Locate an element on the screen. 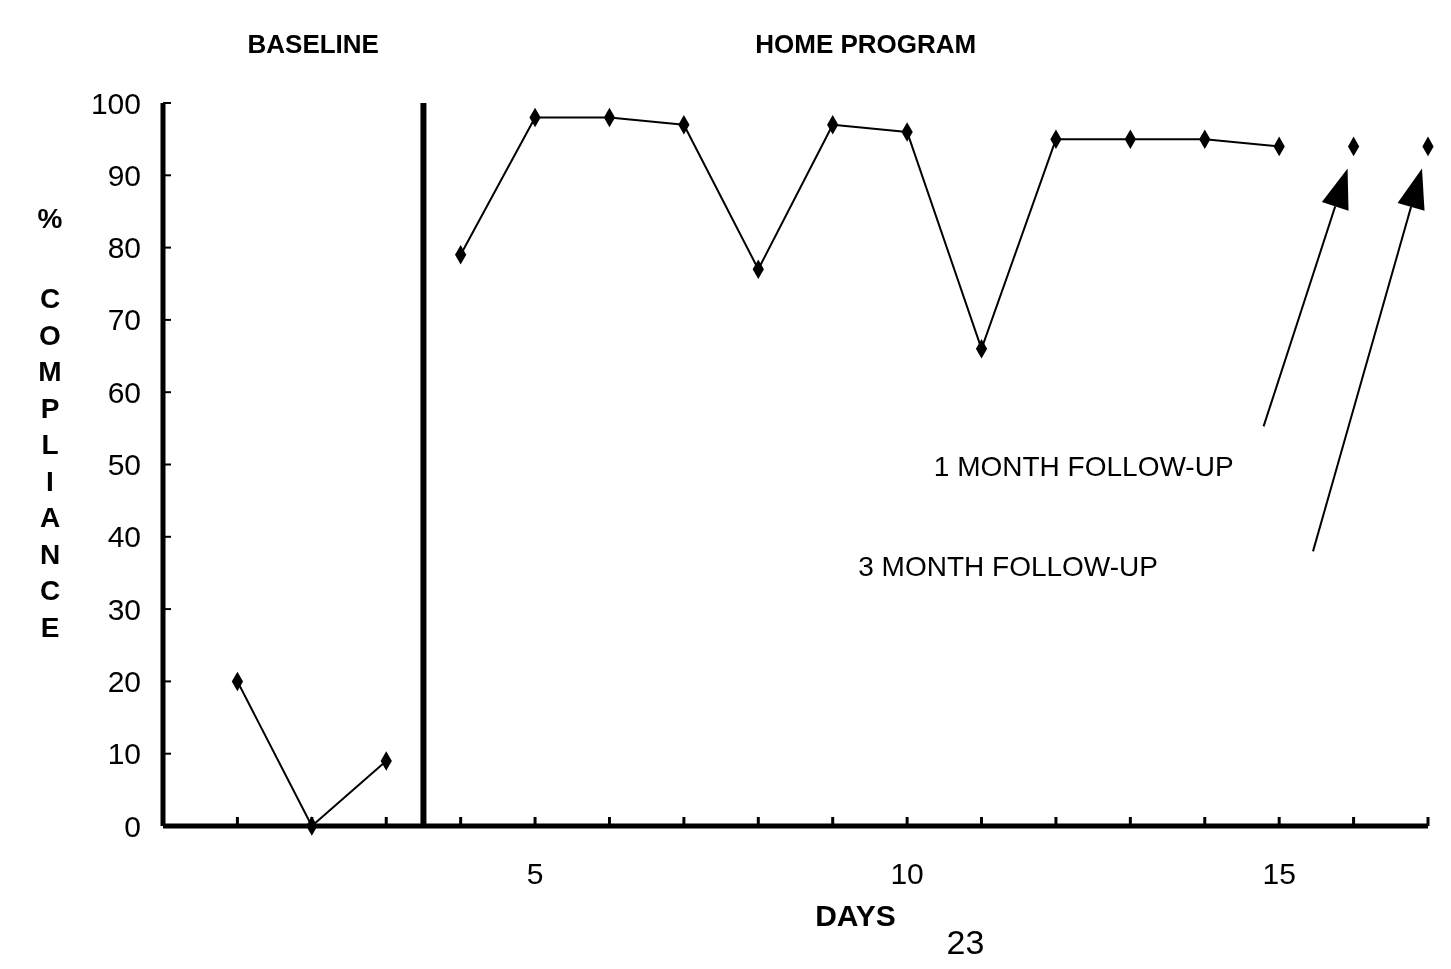 This screenshot has height=969, width=1451. text: 23 is located at coordinates (965, 942).